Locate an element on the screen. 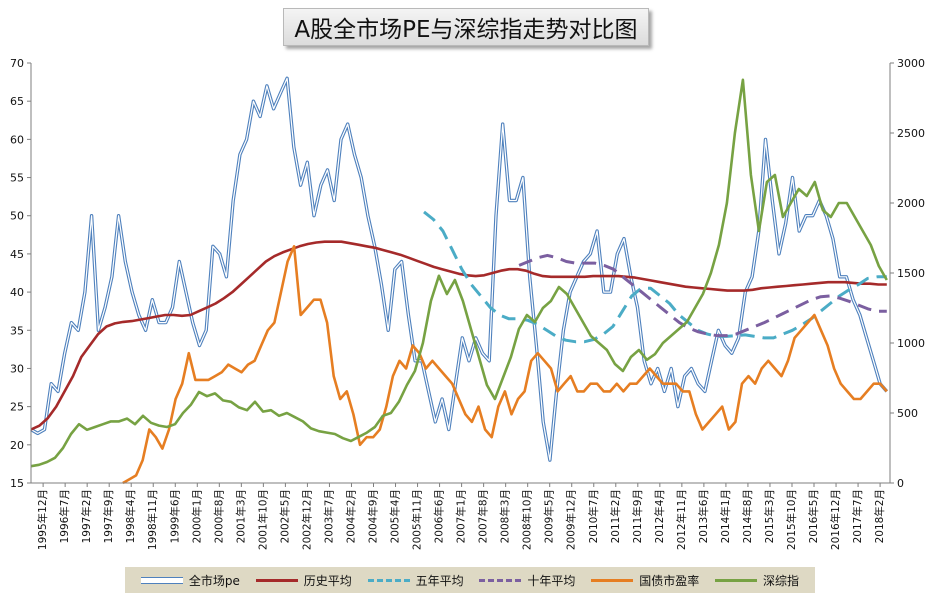 Image resolution: width=934 pixels, height=598 pixels. y-tick-label-left-20: 20 is located at coordinates (17, 445).